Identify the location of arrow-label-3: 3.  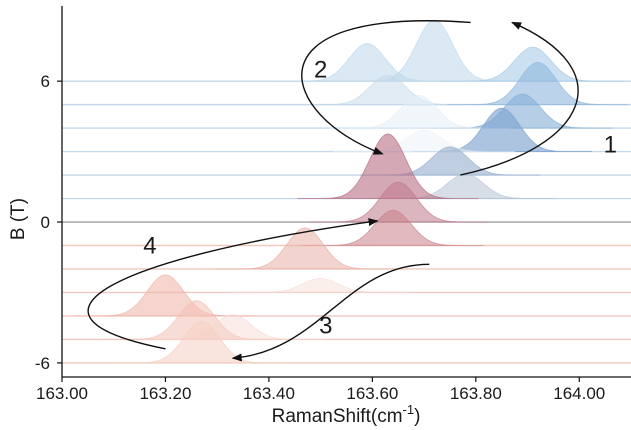
(325, 325).